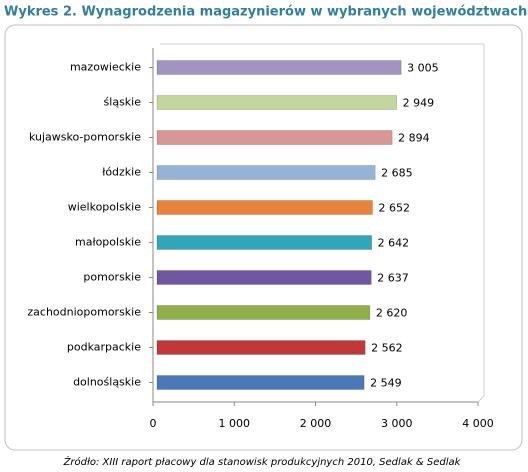 Image resolution: width=528 pixels, height=472 pixels. Describe the element at coordinates (153, 423) in the screenshot. I see `x-tick-label: 0` at that location.